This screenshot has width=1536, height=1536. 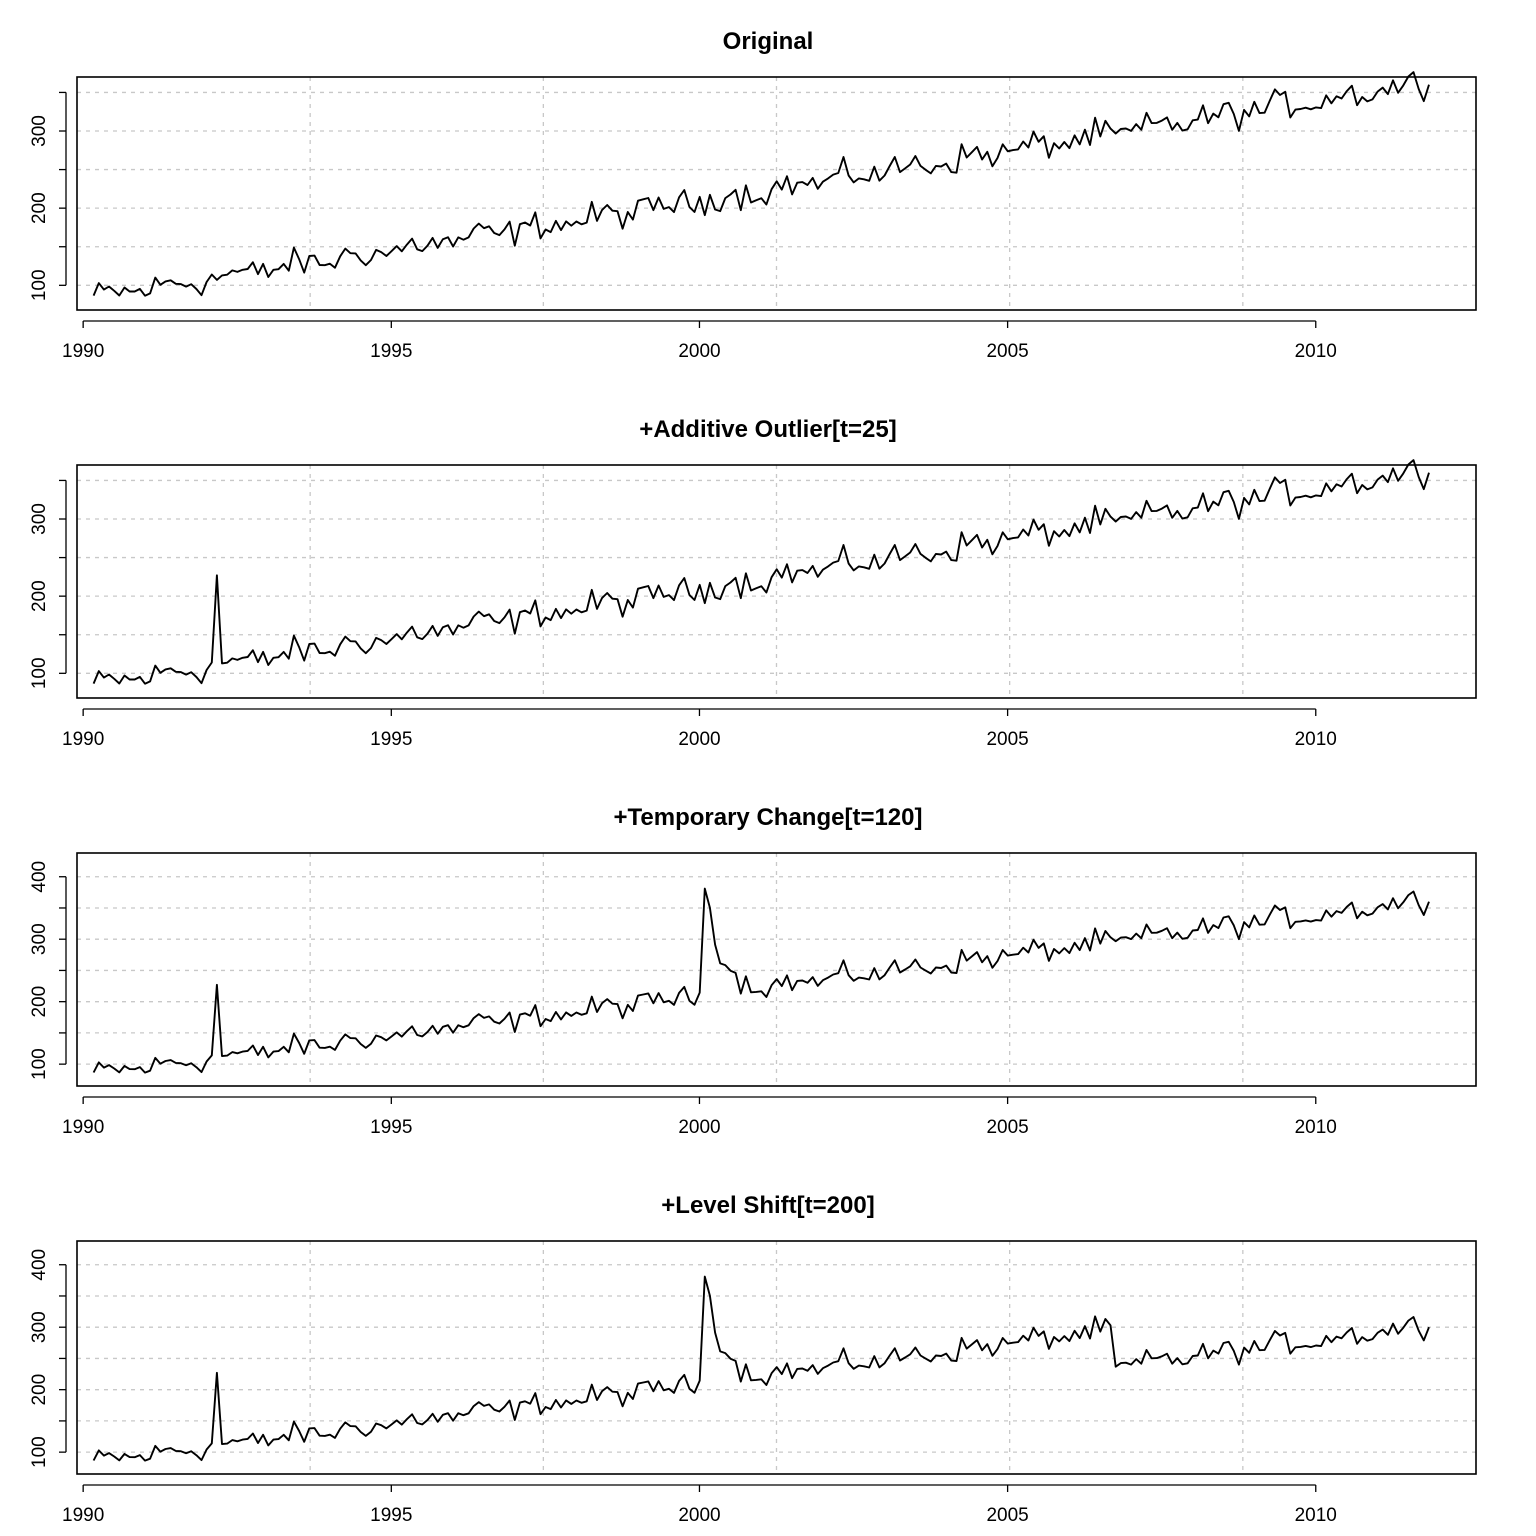 What do you see at coordinates (767, 1205) in the screenshot?
I see `panel-title: +Level Shift[t=200]` at bounding box center [767, 1205].